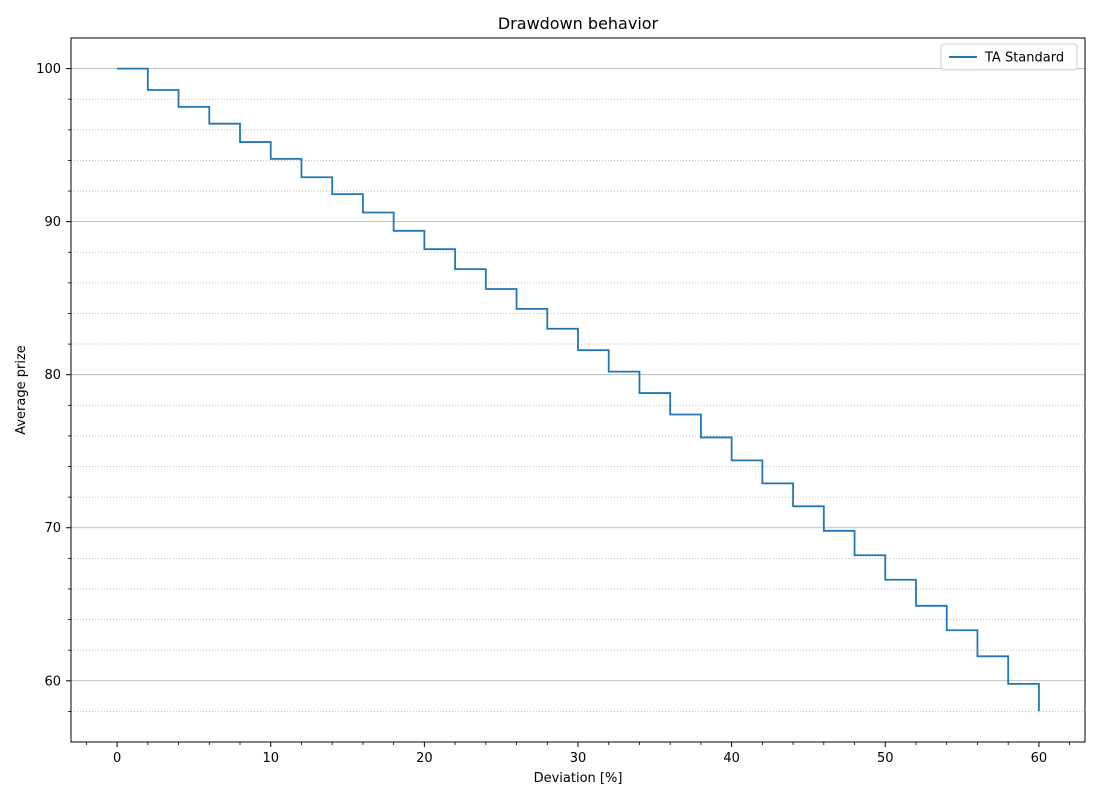  What do you see at coordinates (578, 23) in the screenshot?
I see `chart-title: Drawdown behavior` at bounding box center [578, 23].